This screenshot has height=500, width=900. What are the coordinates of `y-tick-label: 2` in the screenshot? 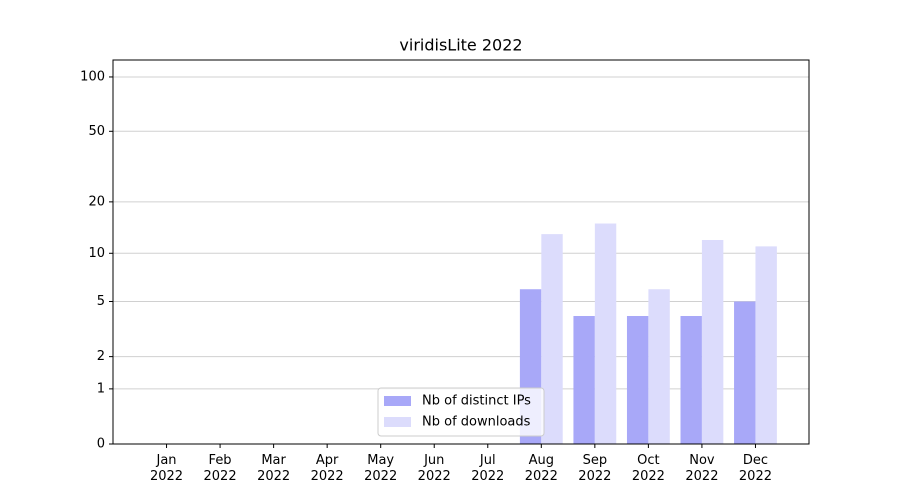 It's located at (101, 356).